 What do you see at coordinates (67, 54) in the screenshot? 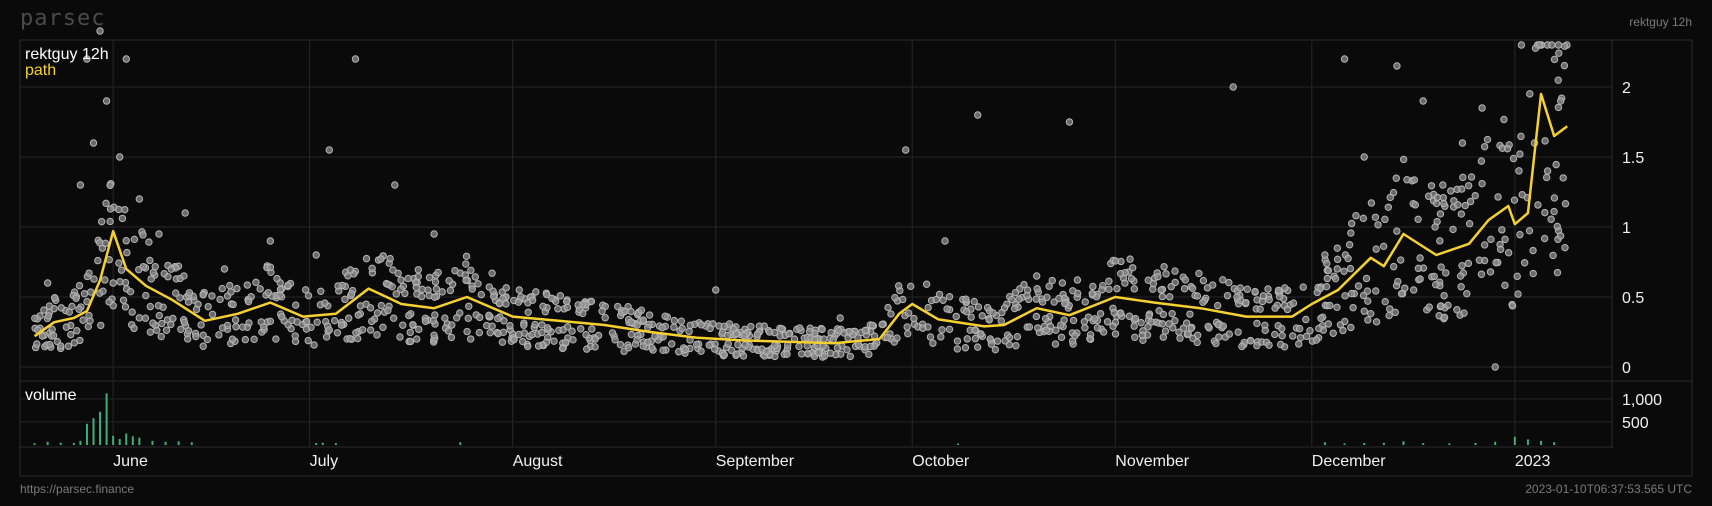
I see `chart-title: rektguy 12h` at bounding box center [67, 54].